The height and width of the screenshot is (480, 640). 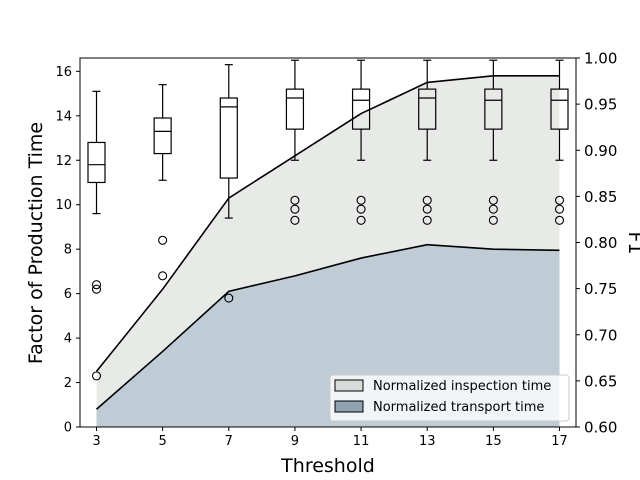 I want to click on y2-tick-label: 0.95, so click(x=600, y=105).